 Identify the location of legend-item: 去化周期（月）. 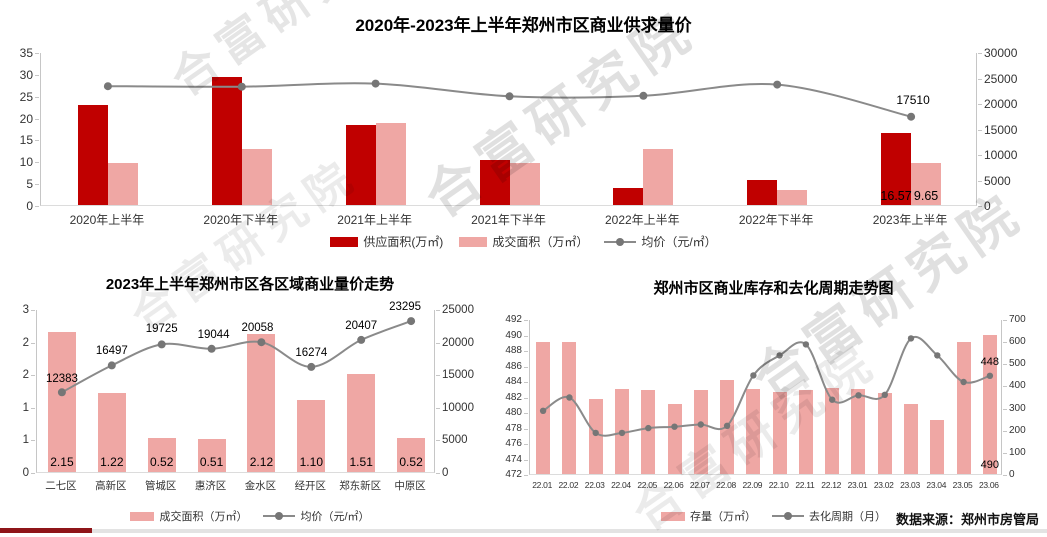
(829, 516).